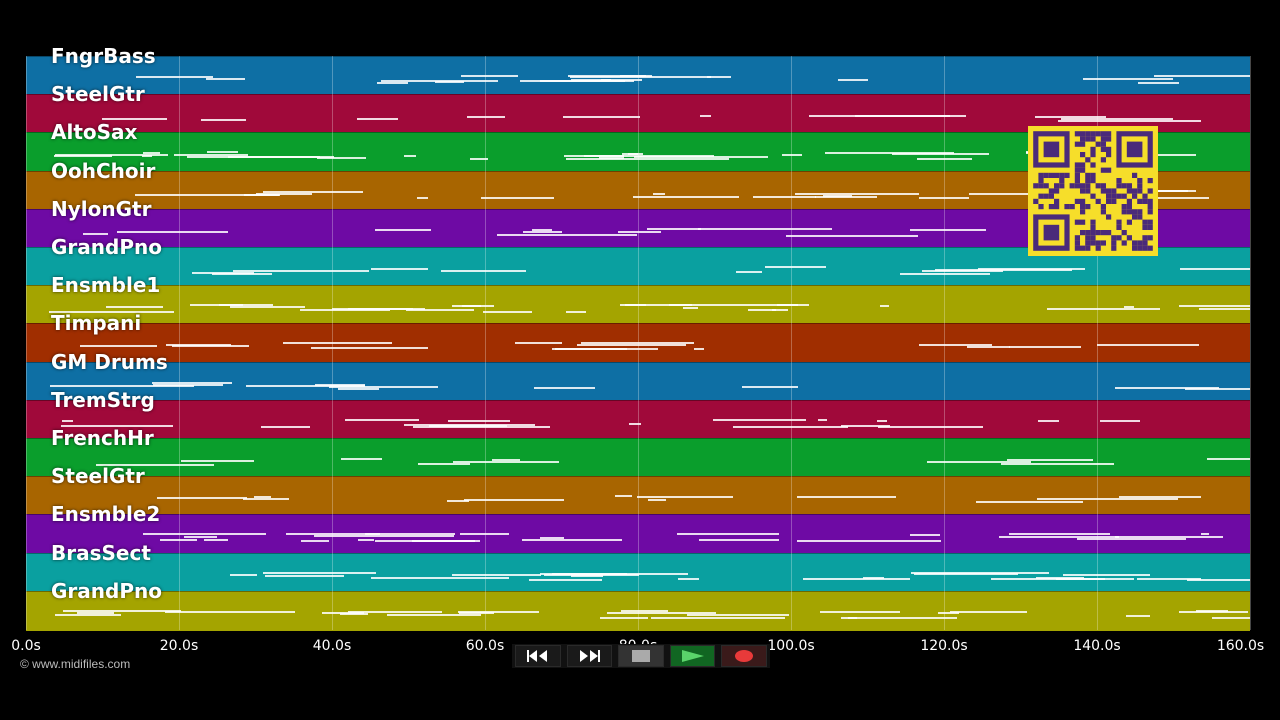 The image size is (1280, 720). Describe the element at coordinates (791, 646) in the screenshot. I see `time-tick-label: 100.0s` at that location.